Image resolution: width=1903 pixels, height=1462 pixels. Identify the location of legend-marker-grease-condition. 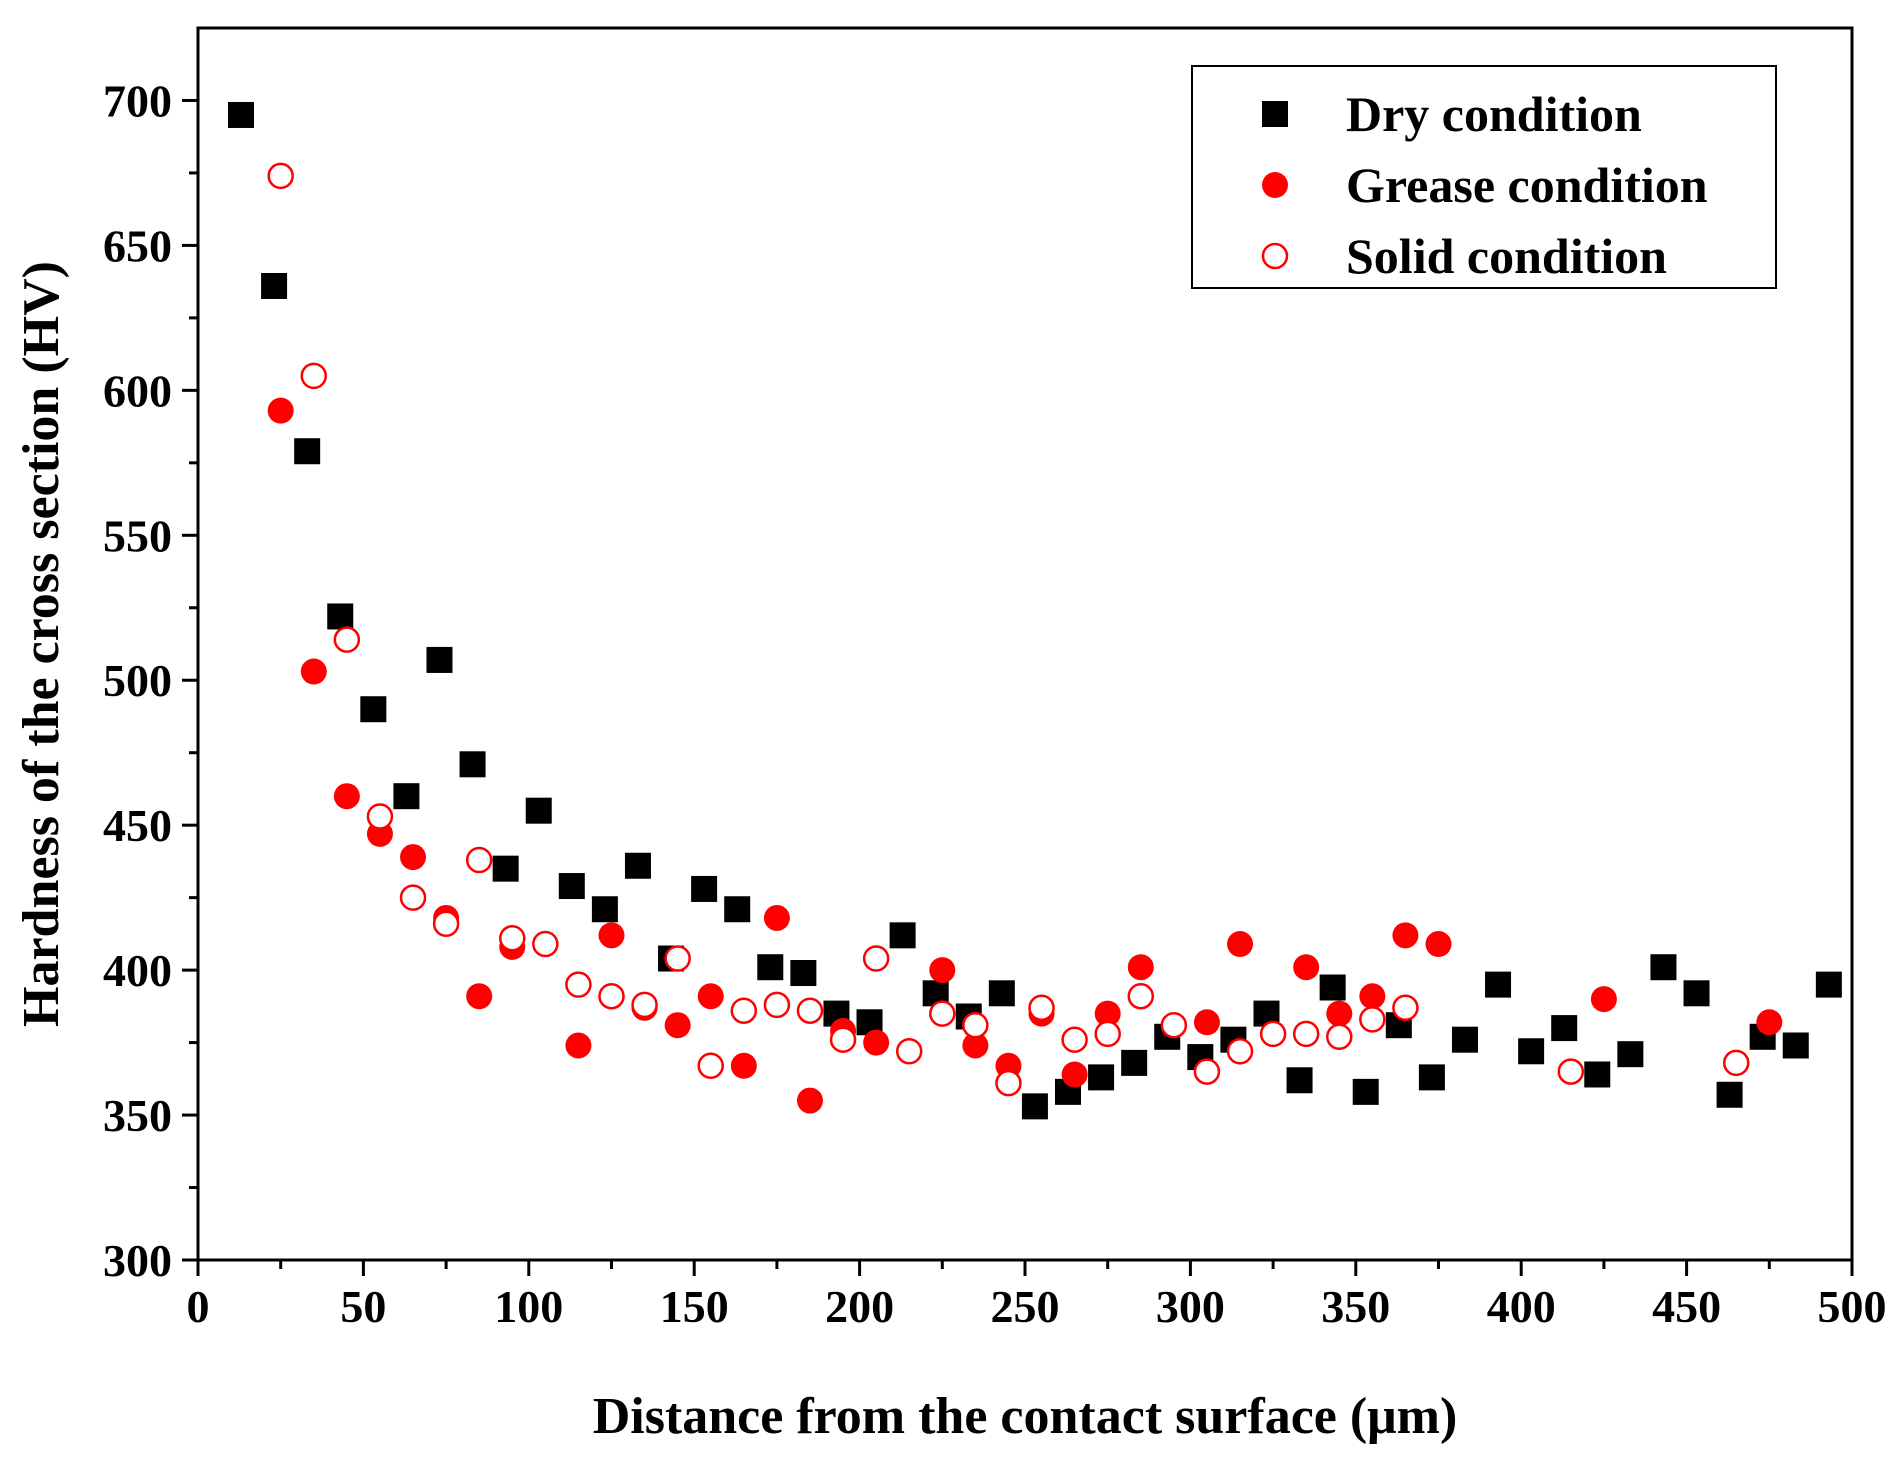
(1275, 185).